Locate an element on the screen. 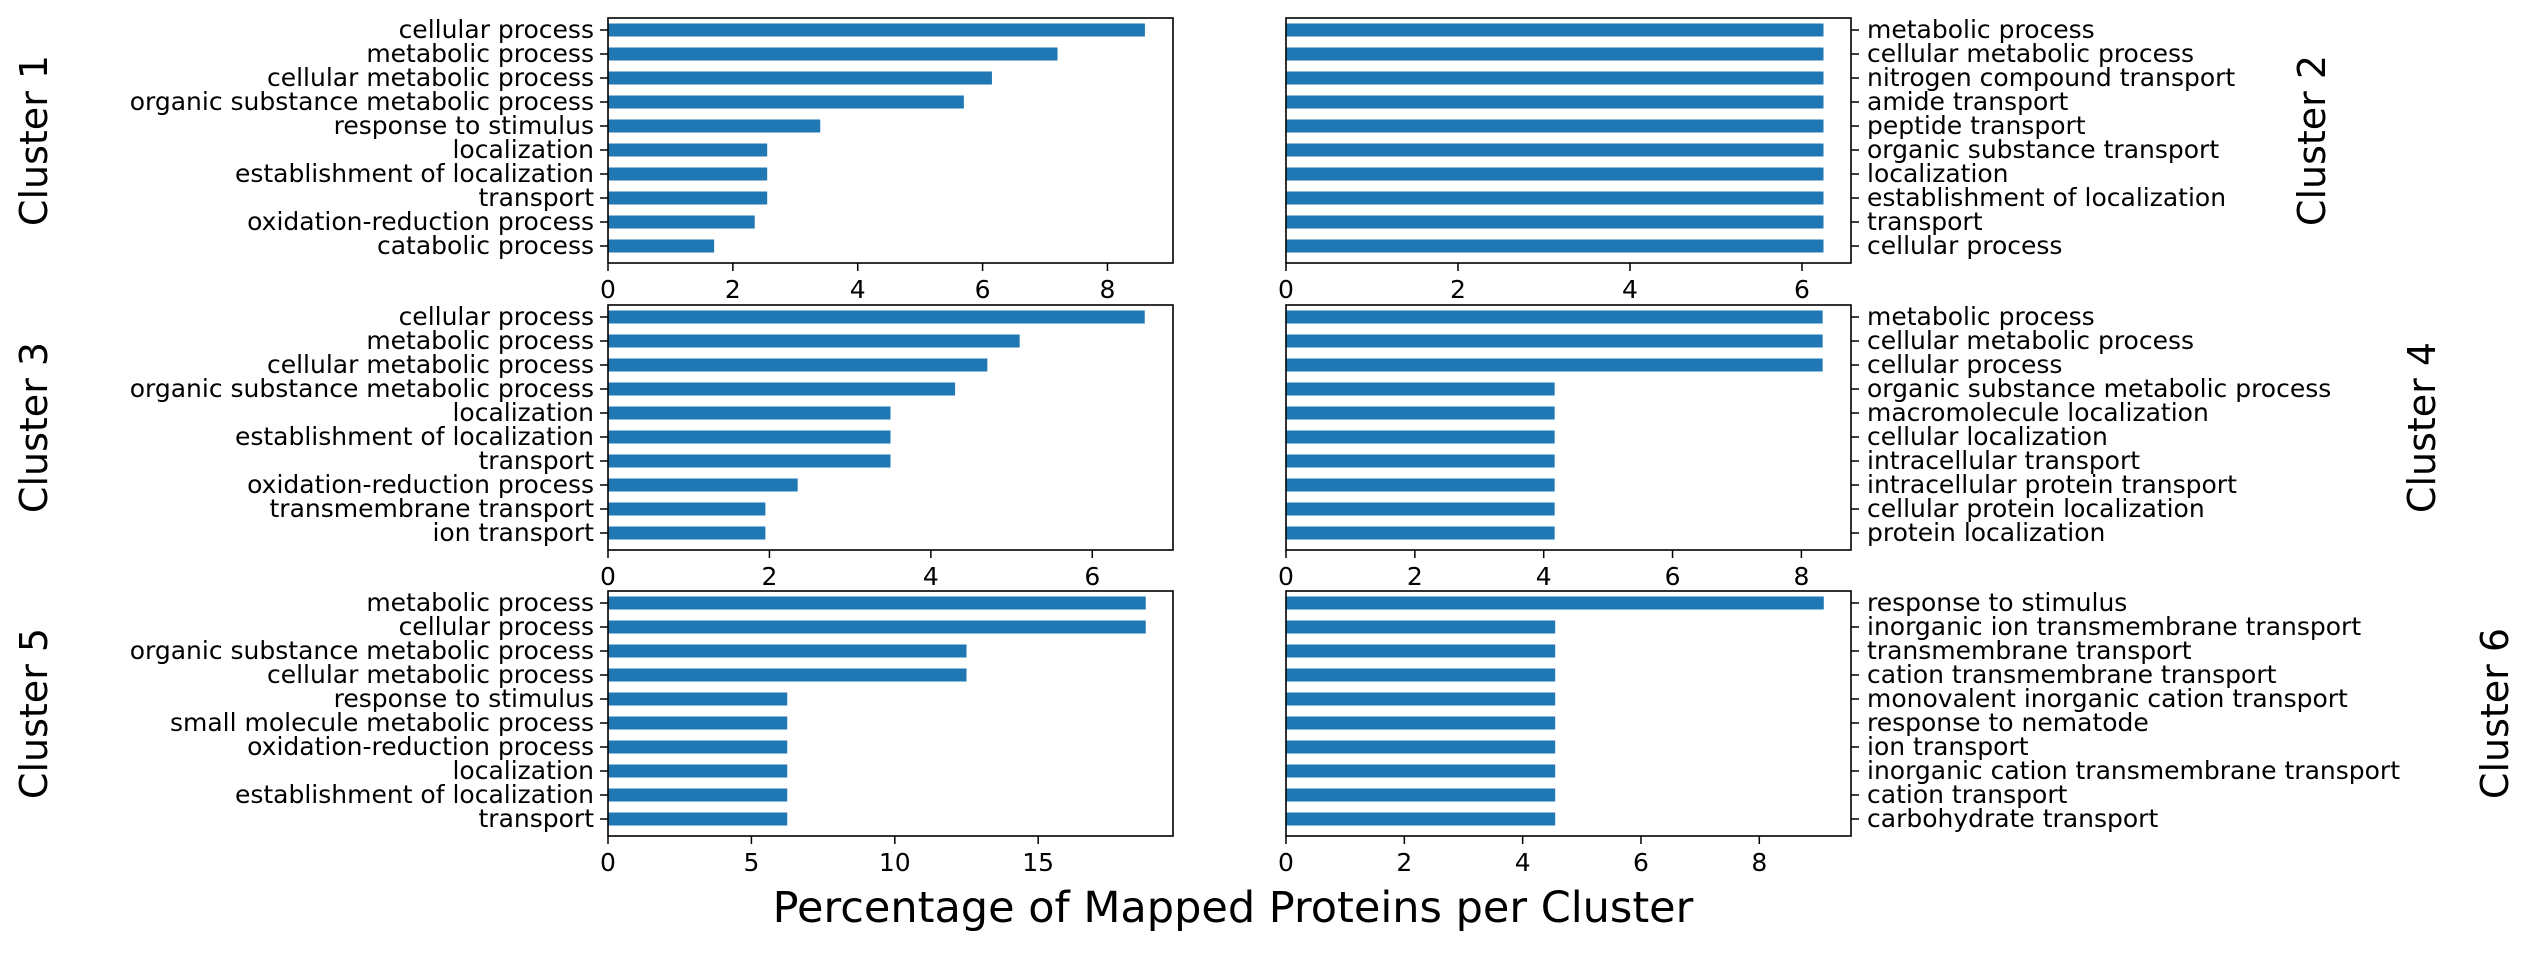  x-tick-label: 15 is located at coordinates (1038, 862).